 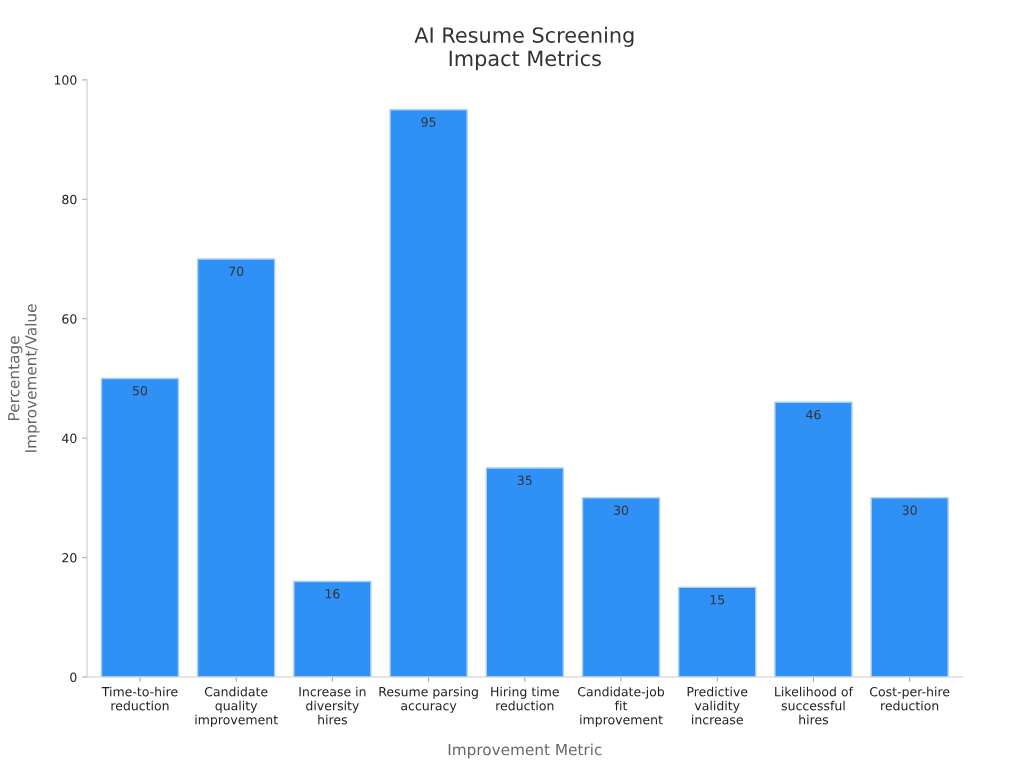 I want to click on x-tick-label: Likelihood of successful hires, so click(x=814, y=705).